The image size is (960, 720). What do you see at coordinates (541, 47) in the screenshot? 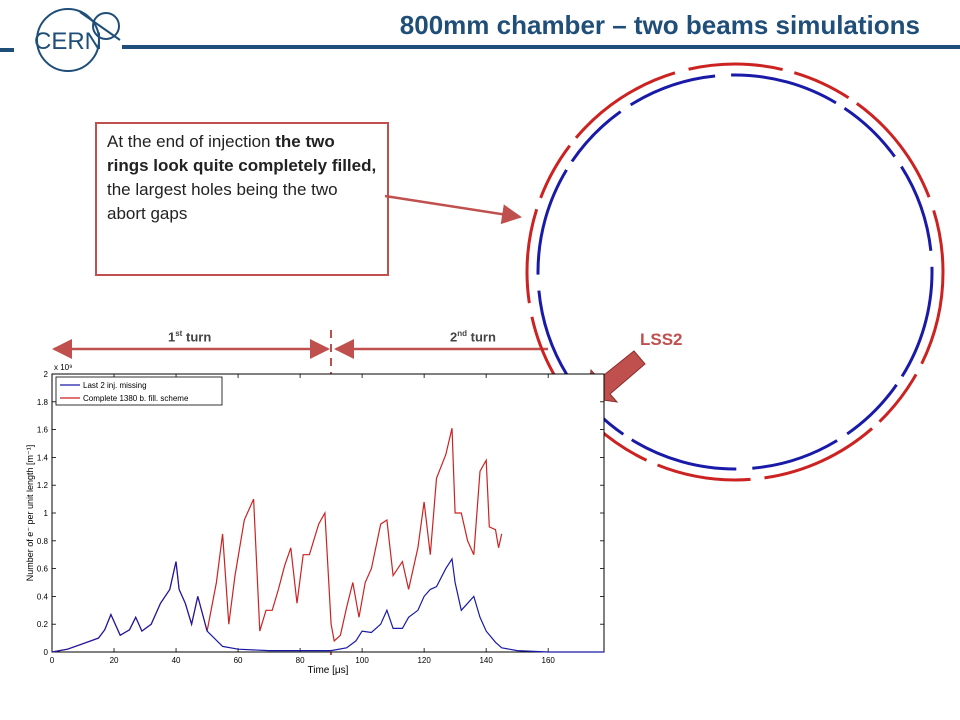
I see `header-rule` at bounding box center [541, 47].